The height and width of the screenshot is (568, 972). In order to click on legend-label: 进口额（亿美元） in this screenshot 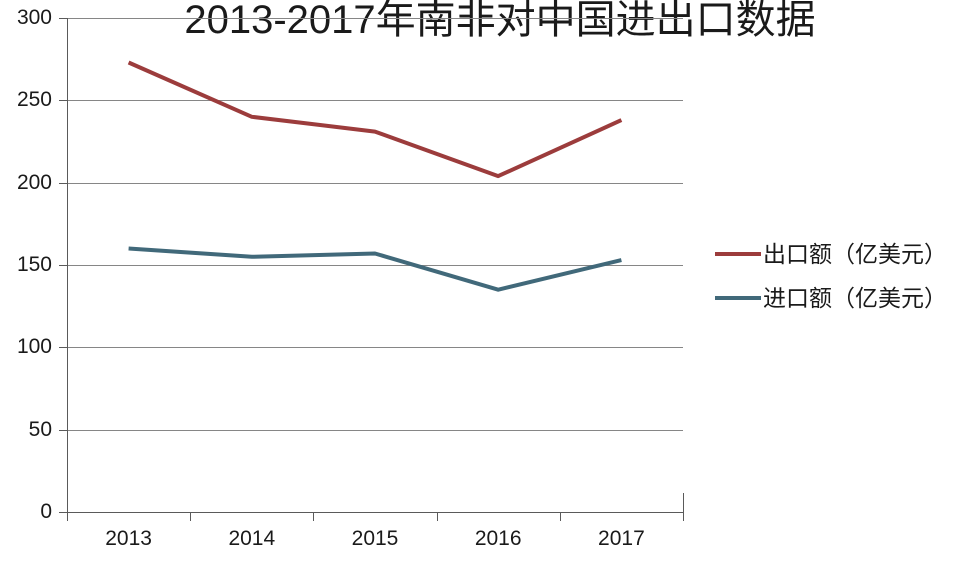, I will do `click(855, 298)`.